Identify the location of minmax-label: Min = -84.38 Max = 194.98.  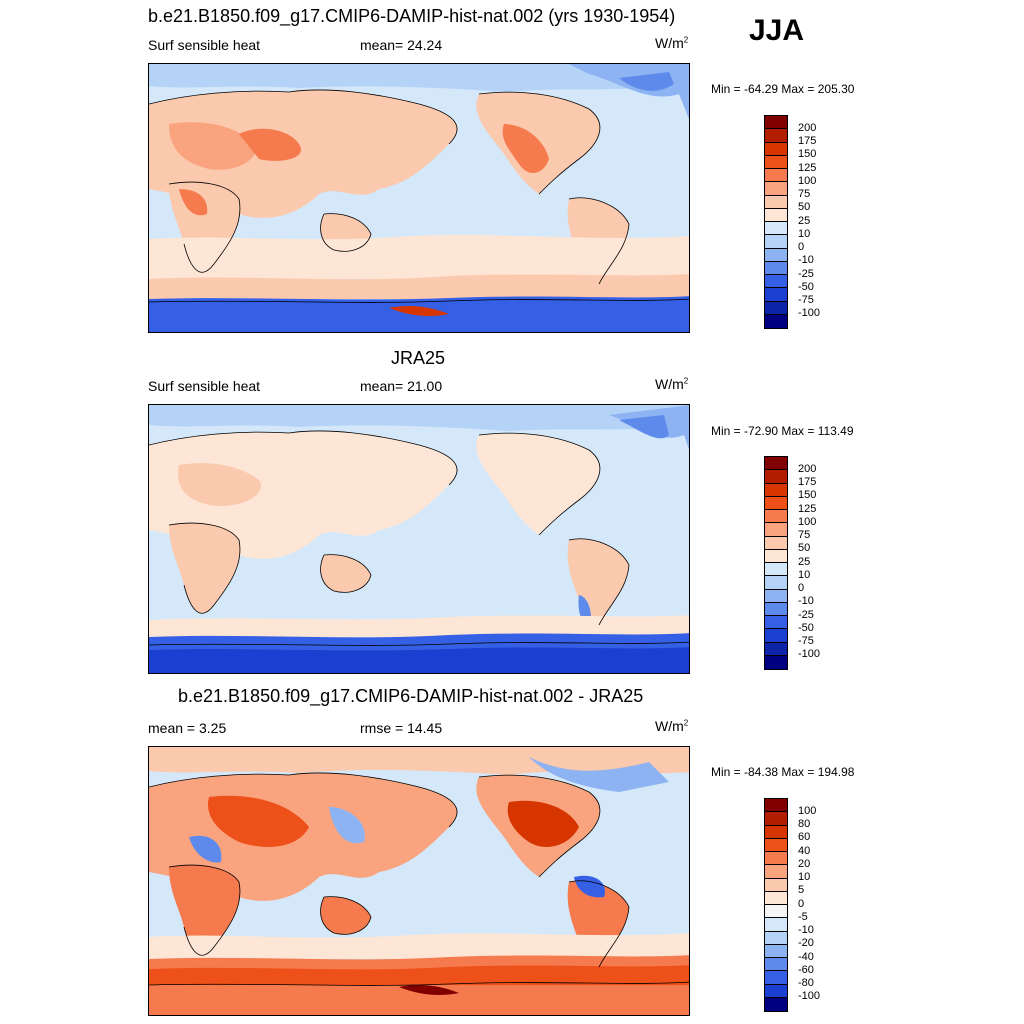
(783, 772).